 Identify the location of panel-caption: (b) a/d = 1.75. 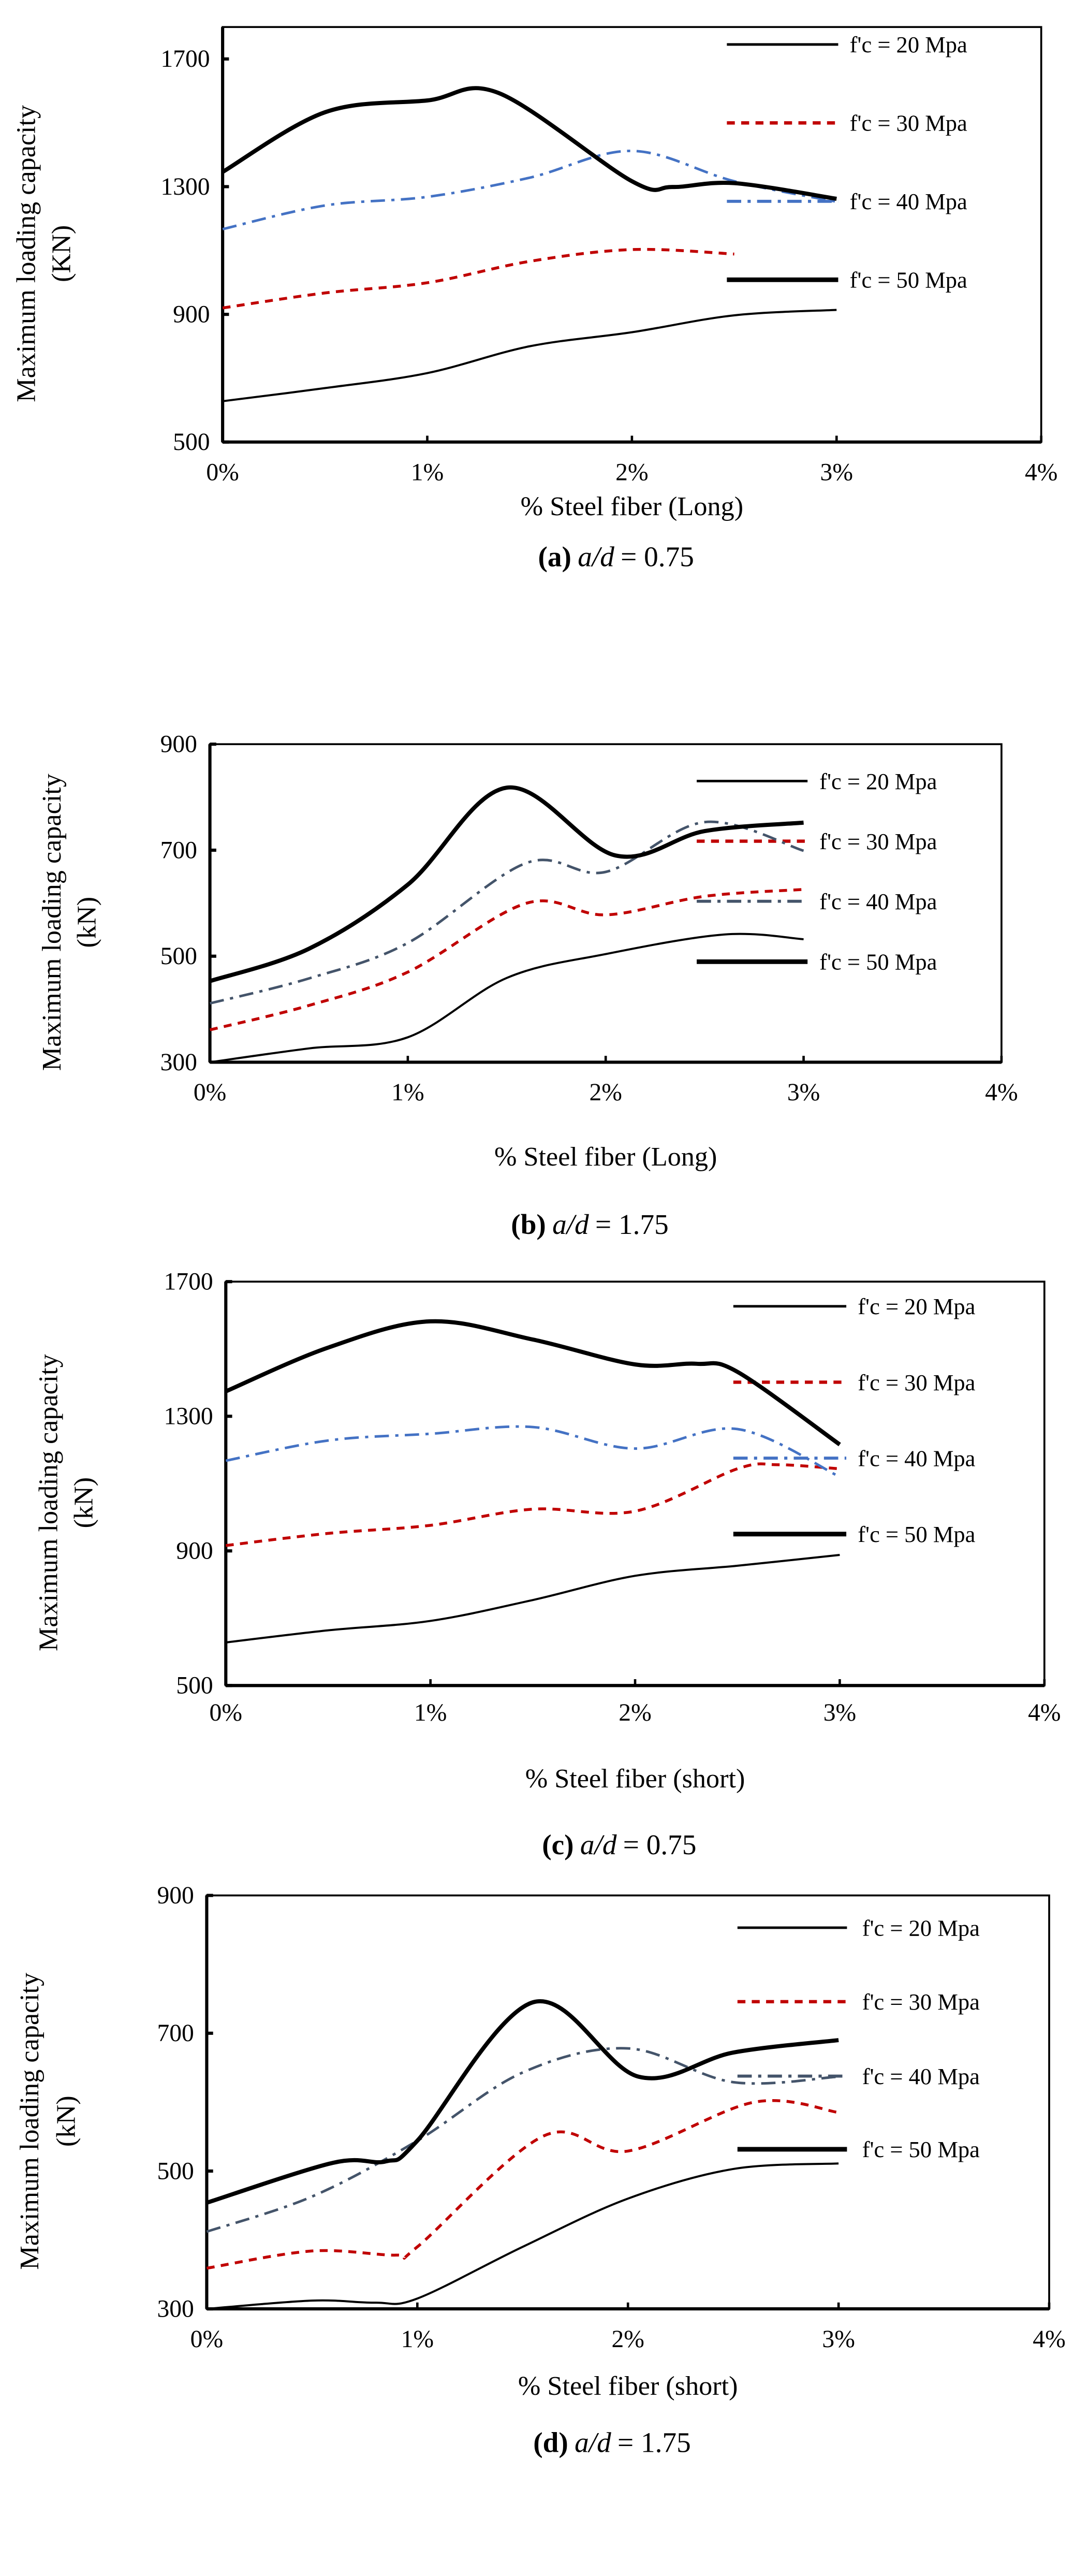
(590, 1225).